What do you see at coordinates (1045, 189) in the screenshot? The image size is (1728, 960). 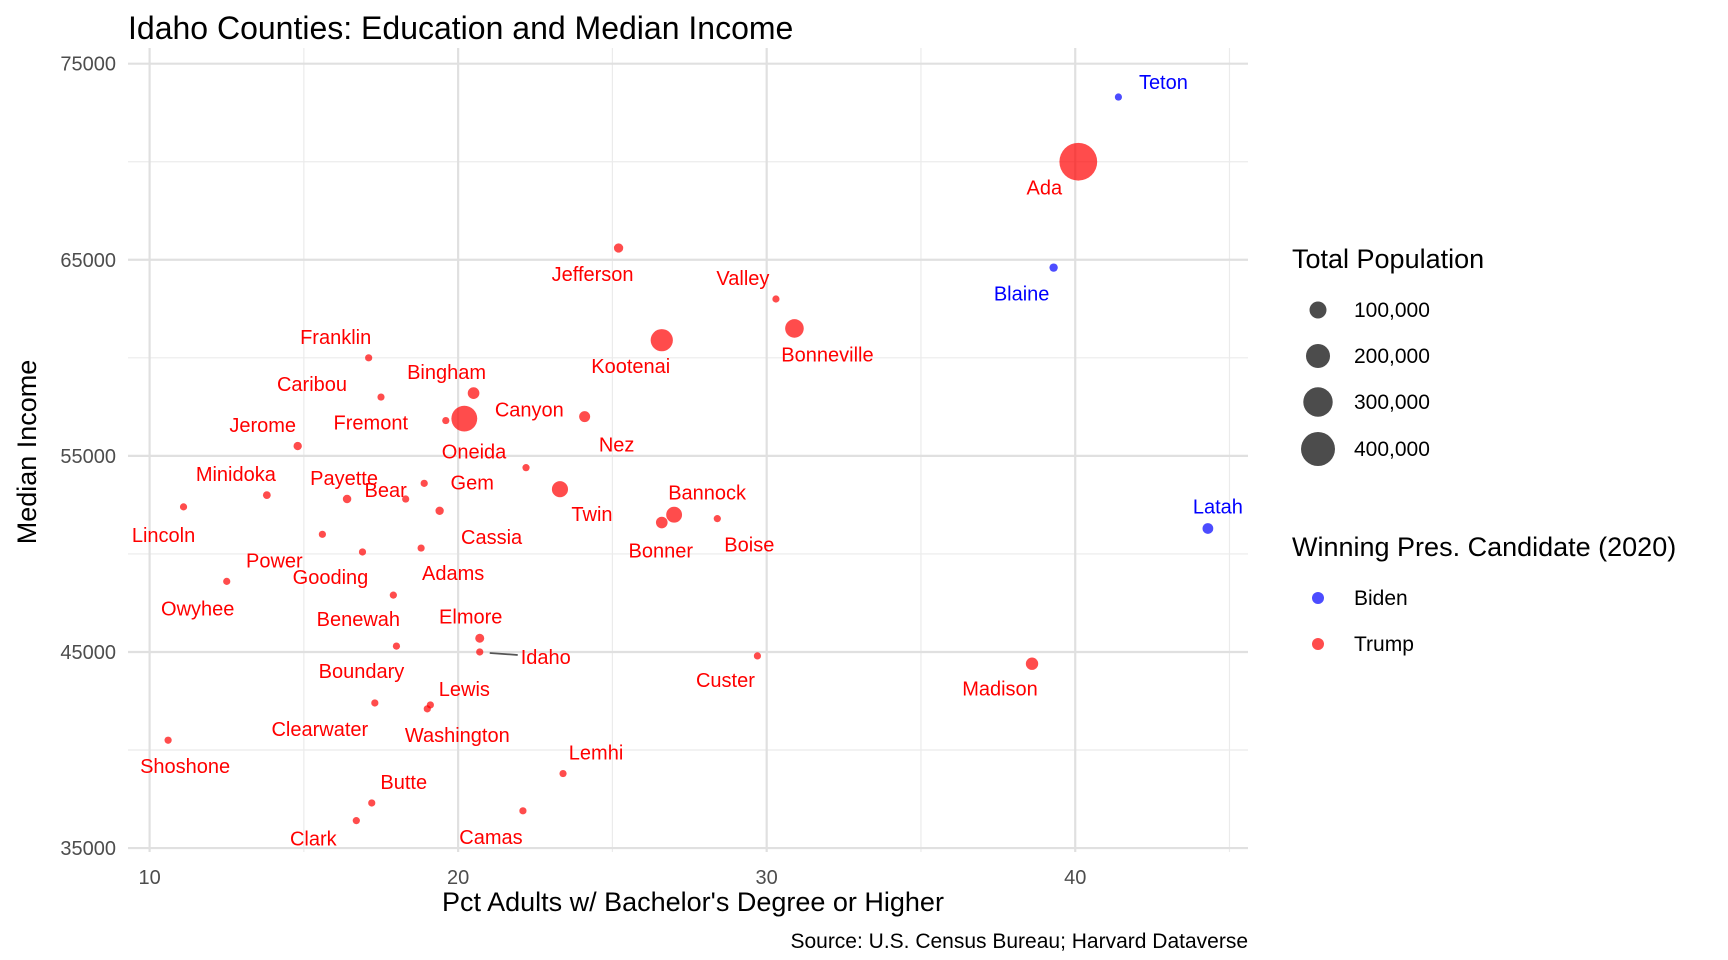 I see `label-ada: Ada` at bounding box center [1045, 189].